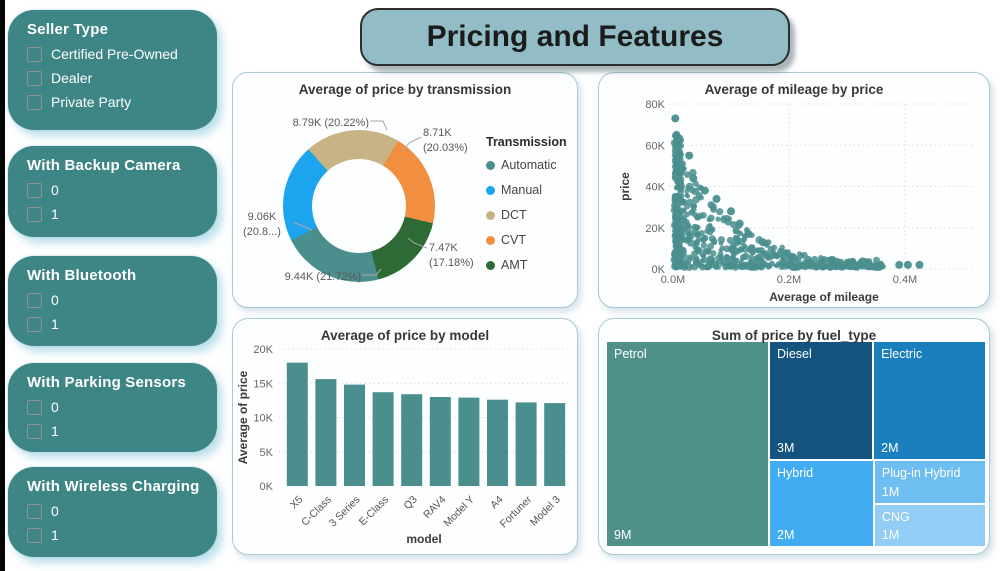  Describe the element at coordinates (263, 384) in the screenshot. I see `svg-text: 15K` at that location.